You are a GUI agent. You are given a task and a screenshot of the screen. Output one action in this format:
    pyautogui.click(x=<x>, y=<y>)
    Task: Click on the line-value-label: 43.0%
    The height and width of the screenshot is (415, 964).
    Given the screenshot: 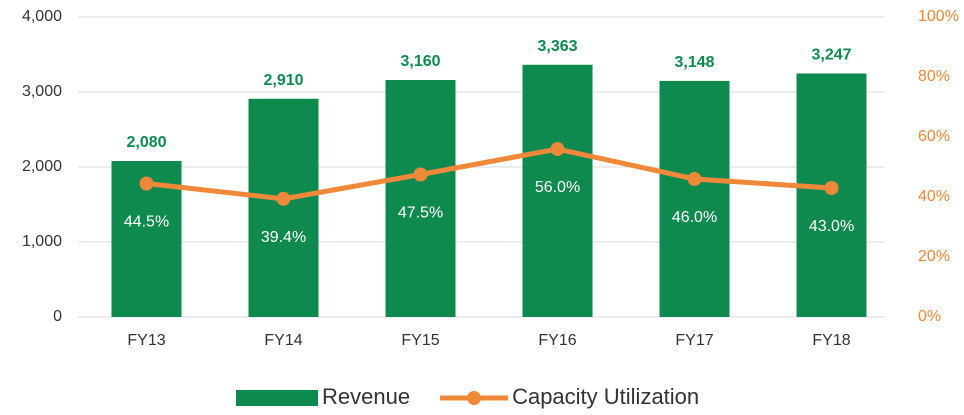 What is the action you would take?
    pyautogui.click(x=831, y=226)
    